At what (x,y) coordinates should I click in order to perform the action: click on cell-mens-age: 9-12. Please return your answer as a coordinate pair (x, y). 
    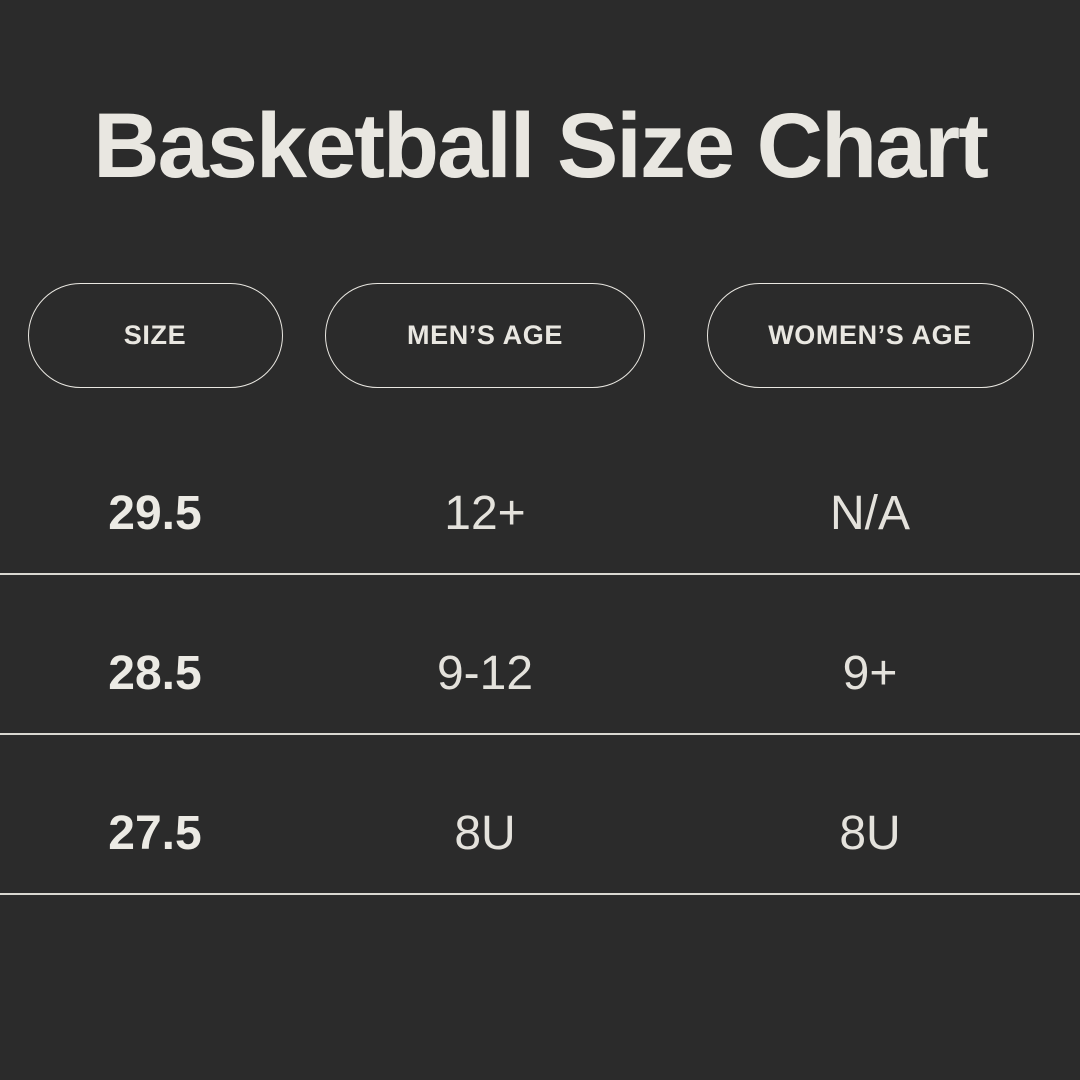
    Looking at the image, I should click on (485, 673).